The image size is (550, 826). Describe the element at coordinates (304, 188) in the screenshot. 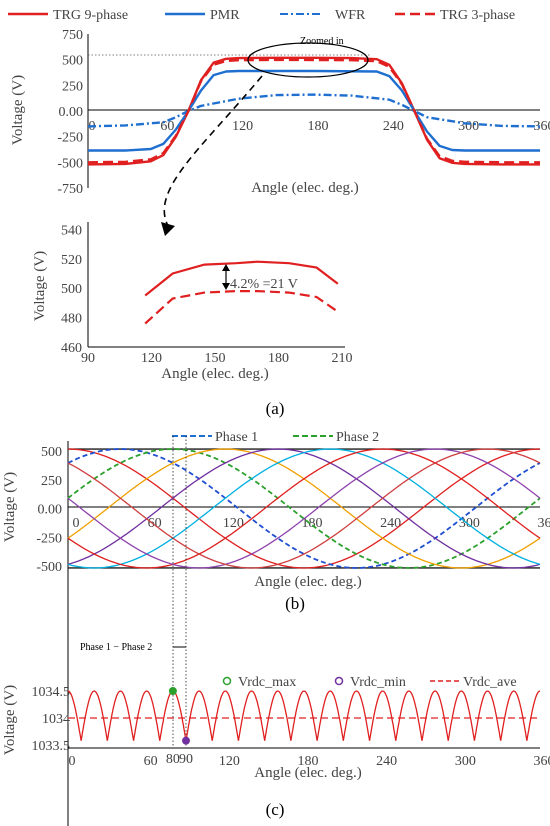

I see `panel-a-xlabel: Angle (elec. deg.)` at that location.